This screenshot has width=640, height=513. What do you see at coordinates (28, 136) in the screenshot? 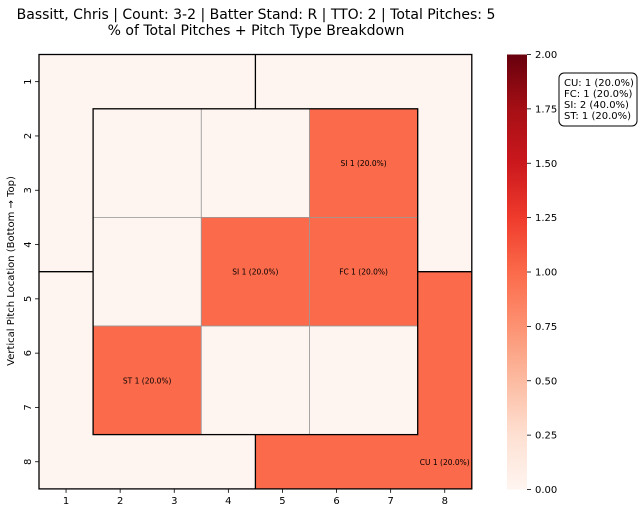
I see `y-tick-label: 2` at bounding box center [28, 136].